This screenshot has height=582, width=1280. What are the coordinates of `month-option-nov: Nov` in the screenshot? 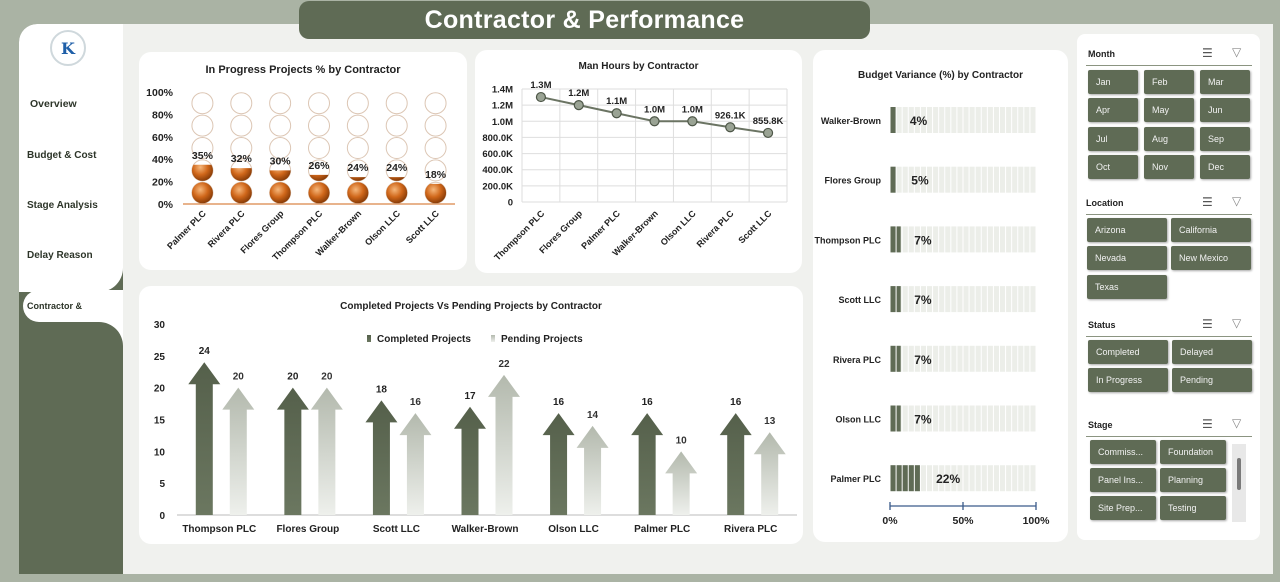 It's located at (1169, 167).